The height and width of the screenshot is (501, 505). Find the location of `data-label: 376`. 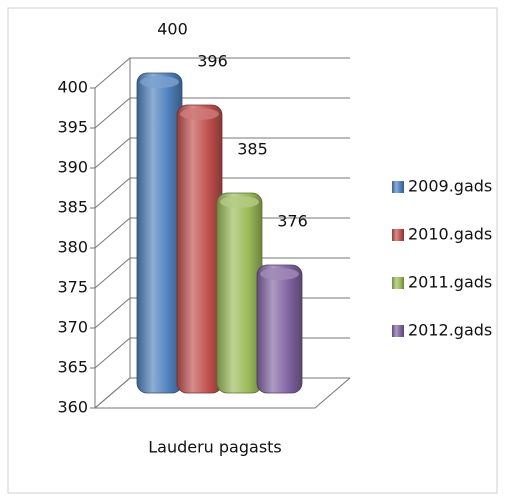

data-label: 376 is located at coordinates (292, 221).